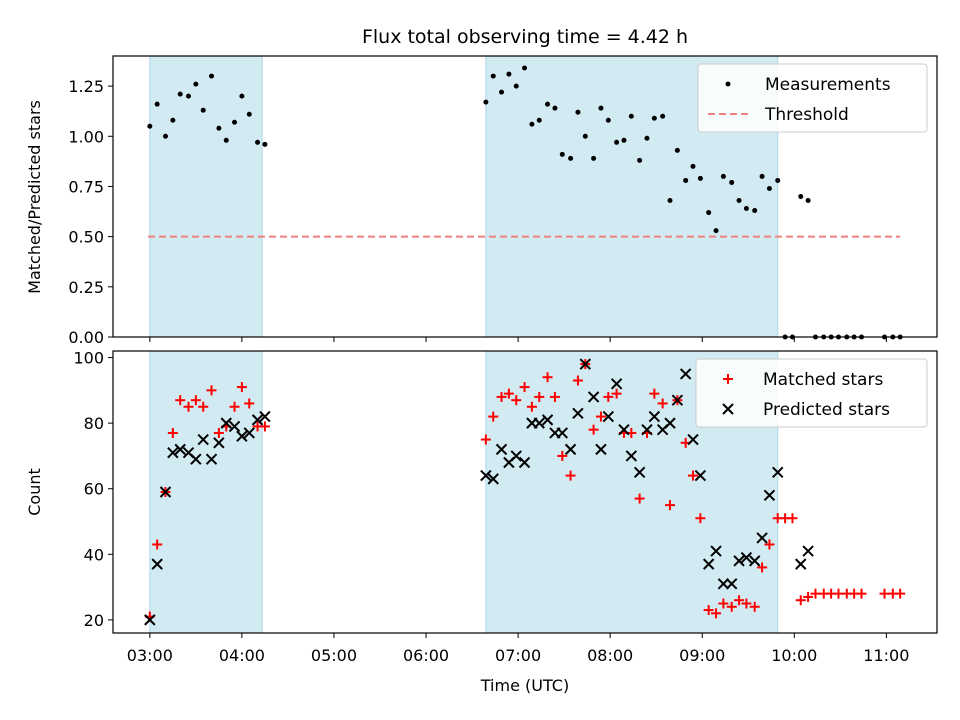  What do you see at coordinates (86, 337) in the screenshot?
I see `y-tick-label: 0.00` at bounding box center [86, 337].